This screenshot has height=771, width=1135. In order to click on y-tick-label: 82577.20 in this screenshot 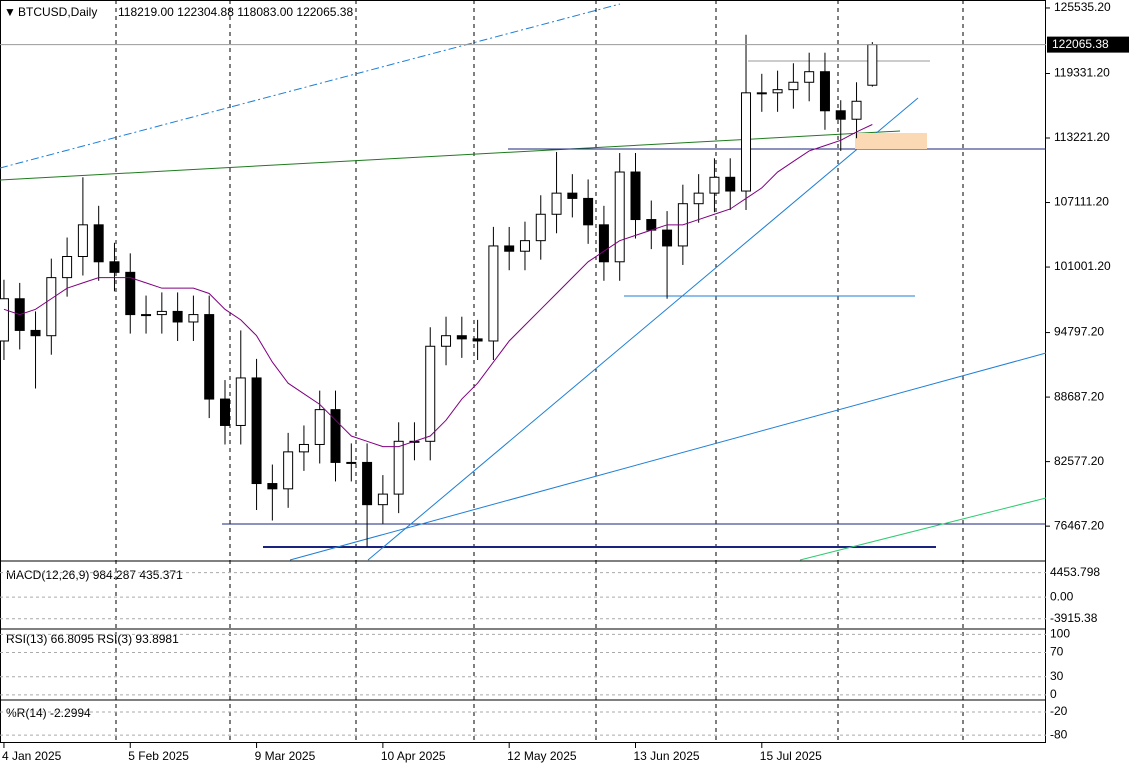, I will do `click(1079, 461)`.